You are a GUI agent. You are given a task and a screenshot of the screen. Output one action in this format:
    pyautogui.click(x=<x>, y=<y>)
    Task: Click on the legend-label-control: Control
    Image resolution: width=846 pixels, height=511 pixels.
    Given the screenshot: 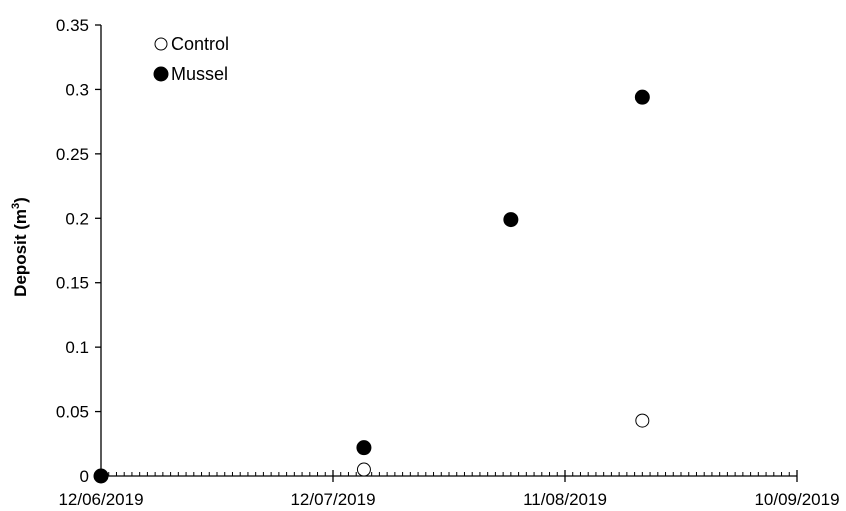 What is the action you would take?
    pyautogui.click(x=200, y=44)
    